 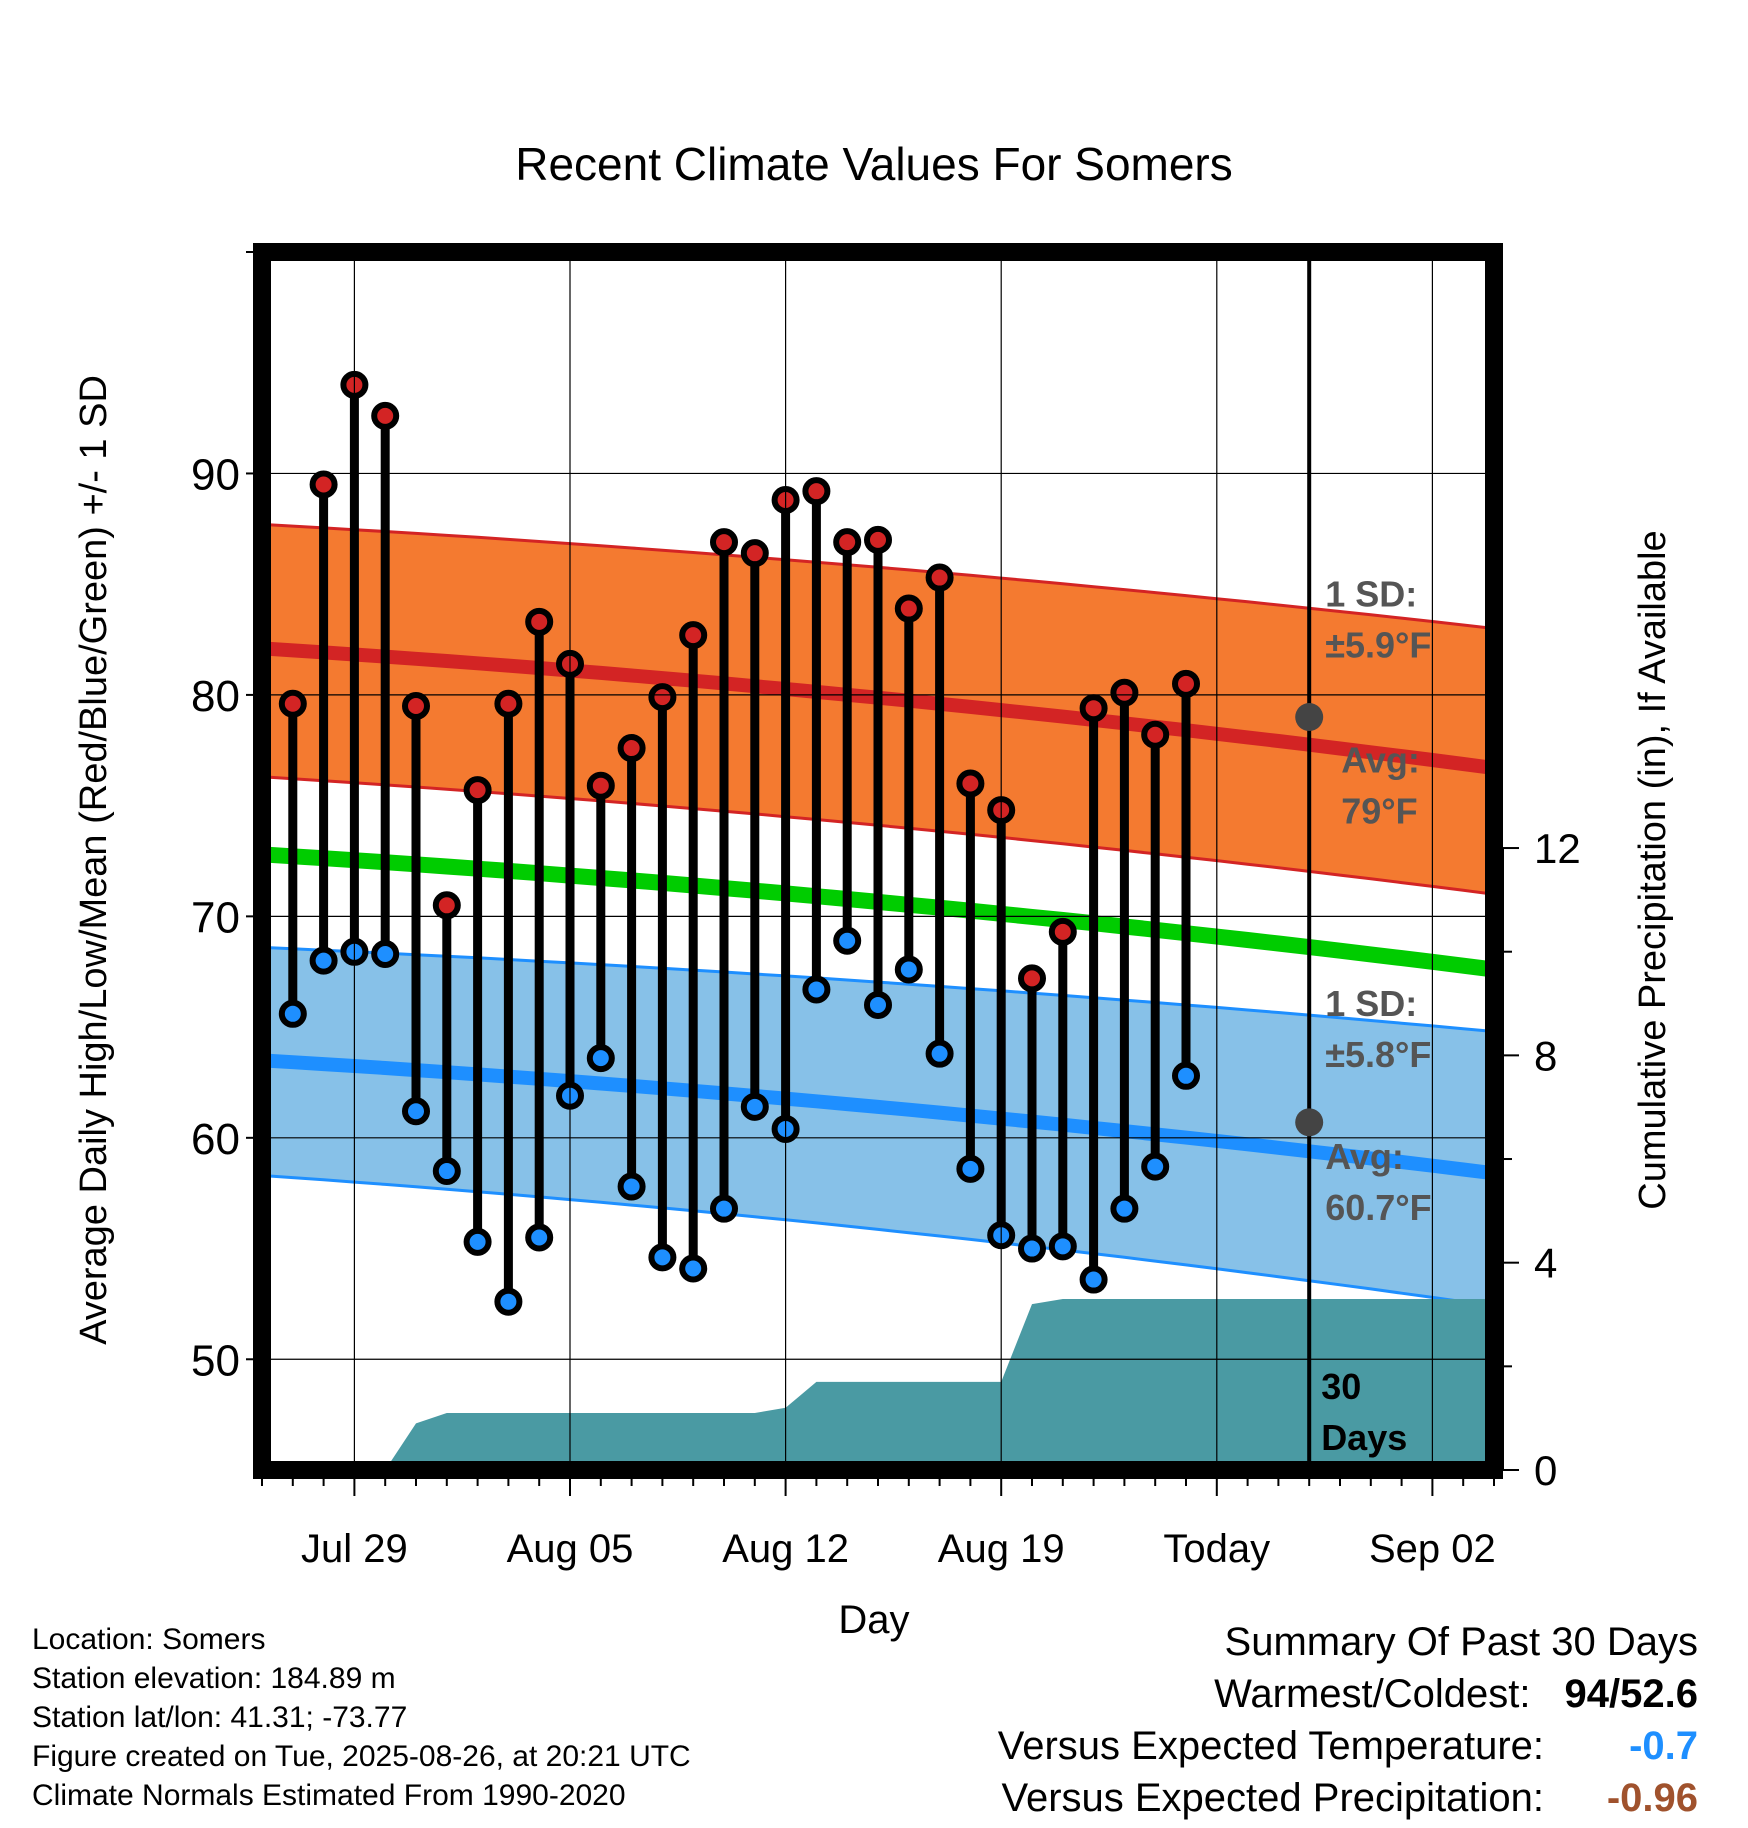 What do you see at coordinates (1364, 1437) in the screenshot?
I see `today-days-word: Days` at bounding box center [1364, 1437].